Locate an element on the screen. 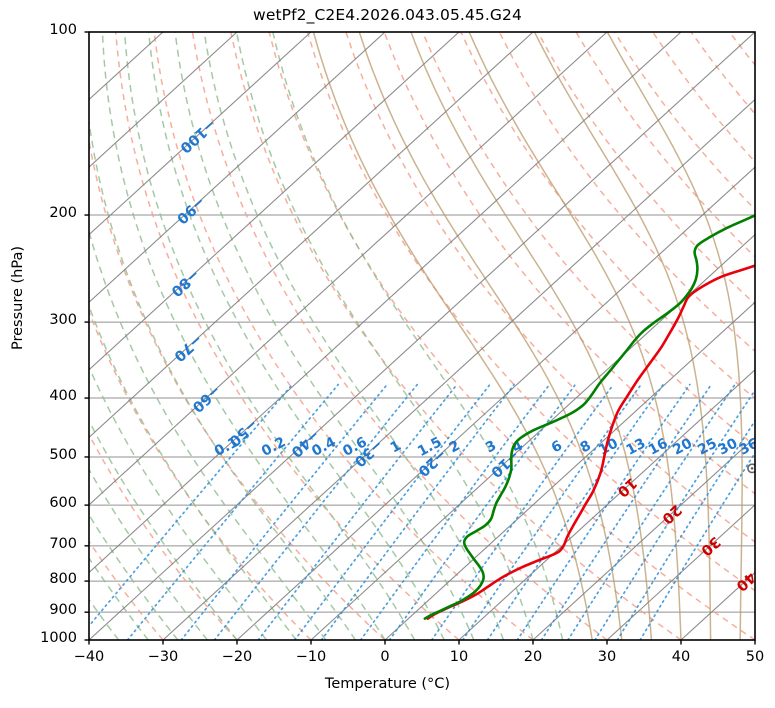 The width and height of the screenshot is (775, 708). x-tick-label: −30 is located at coordinates (163, 657).